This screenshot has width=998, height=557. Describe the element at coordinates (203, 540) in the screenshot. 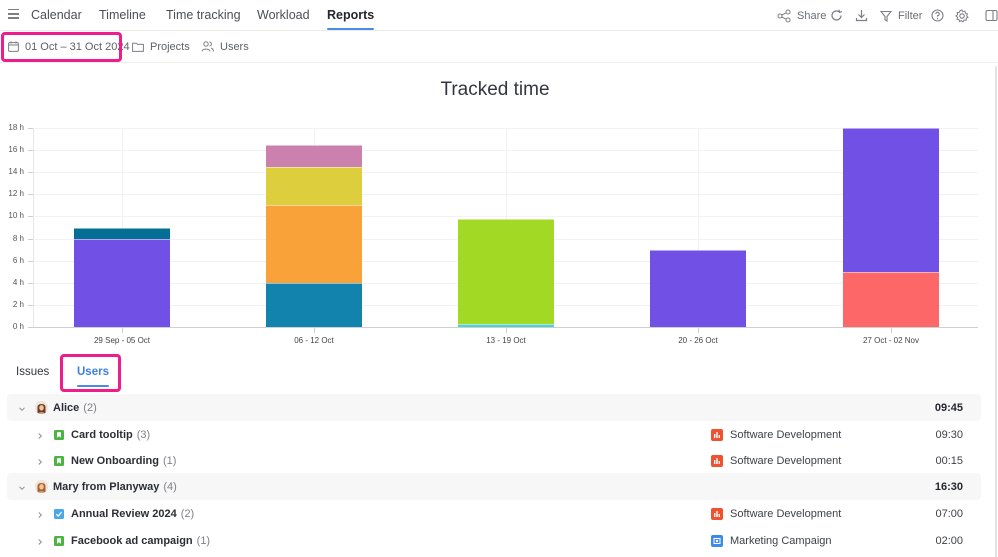

I see `entry-count: (1)` at that location.